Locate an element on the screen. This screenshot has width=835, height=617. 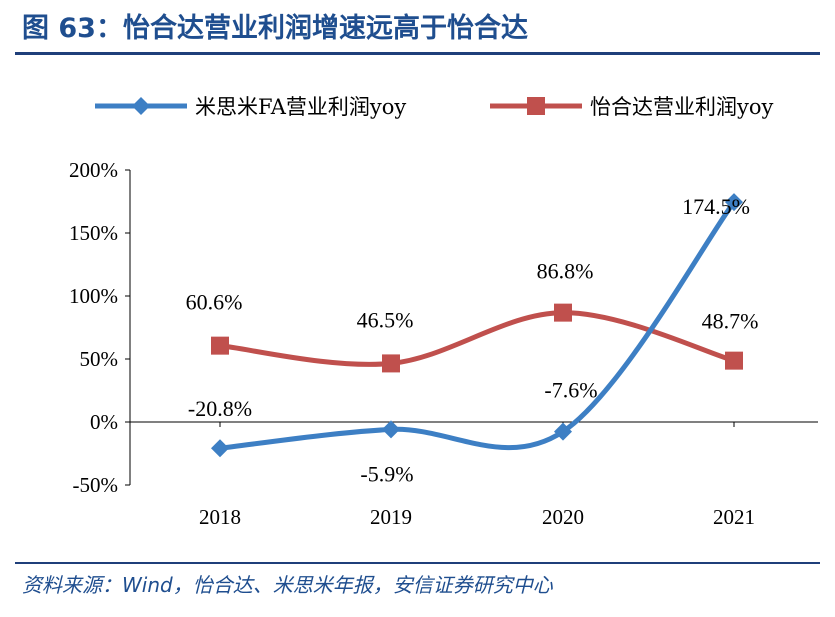
legend: 米思米FA营业利润yoy 怡合达营业利润yoy is located at coordinates (434, 107).